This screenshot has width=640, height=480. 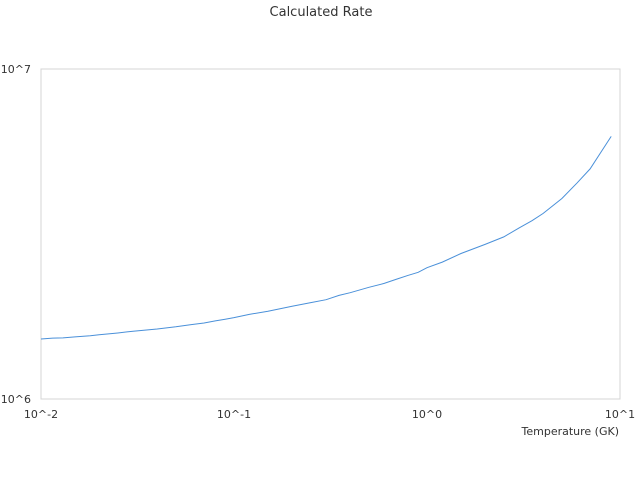 I want to click on x-tick-label: 10^1, so click(x=620, y=414).